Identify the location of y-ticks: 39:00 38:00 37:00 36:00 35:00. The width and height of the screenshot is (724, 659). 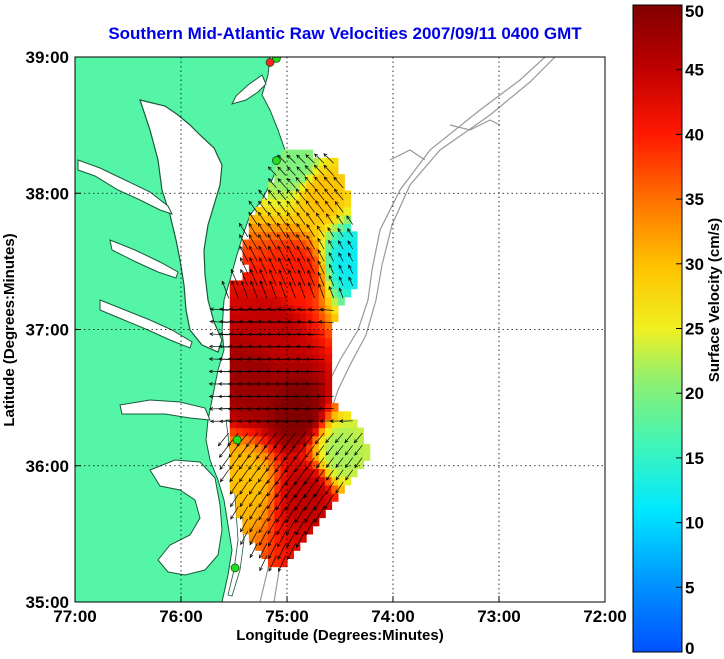
(53, 330).